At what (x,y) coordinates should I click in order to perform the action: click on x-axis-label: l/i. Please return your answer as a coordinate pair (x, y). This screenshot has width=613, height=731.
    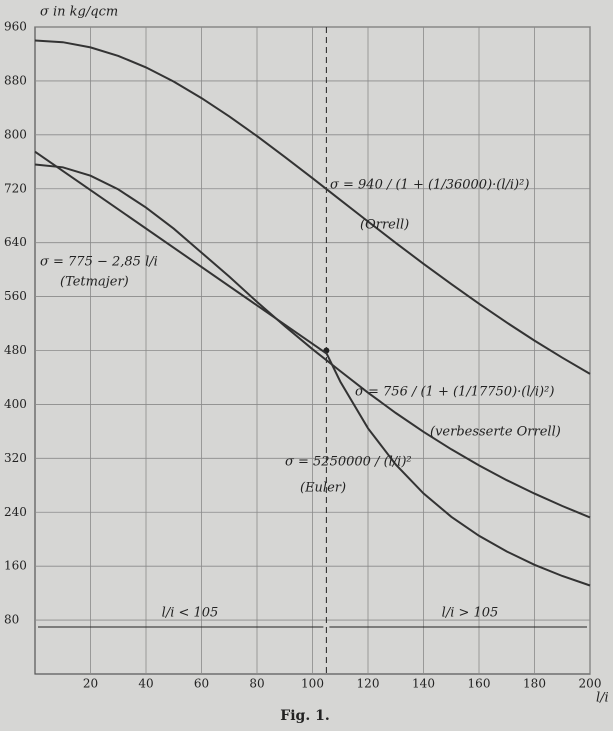
    Looking at the image, I should click on (602, 698).